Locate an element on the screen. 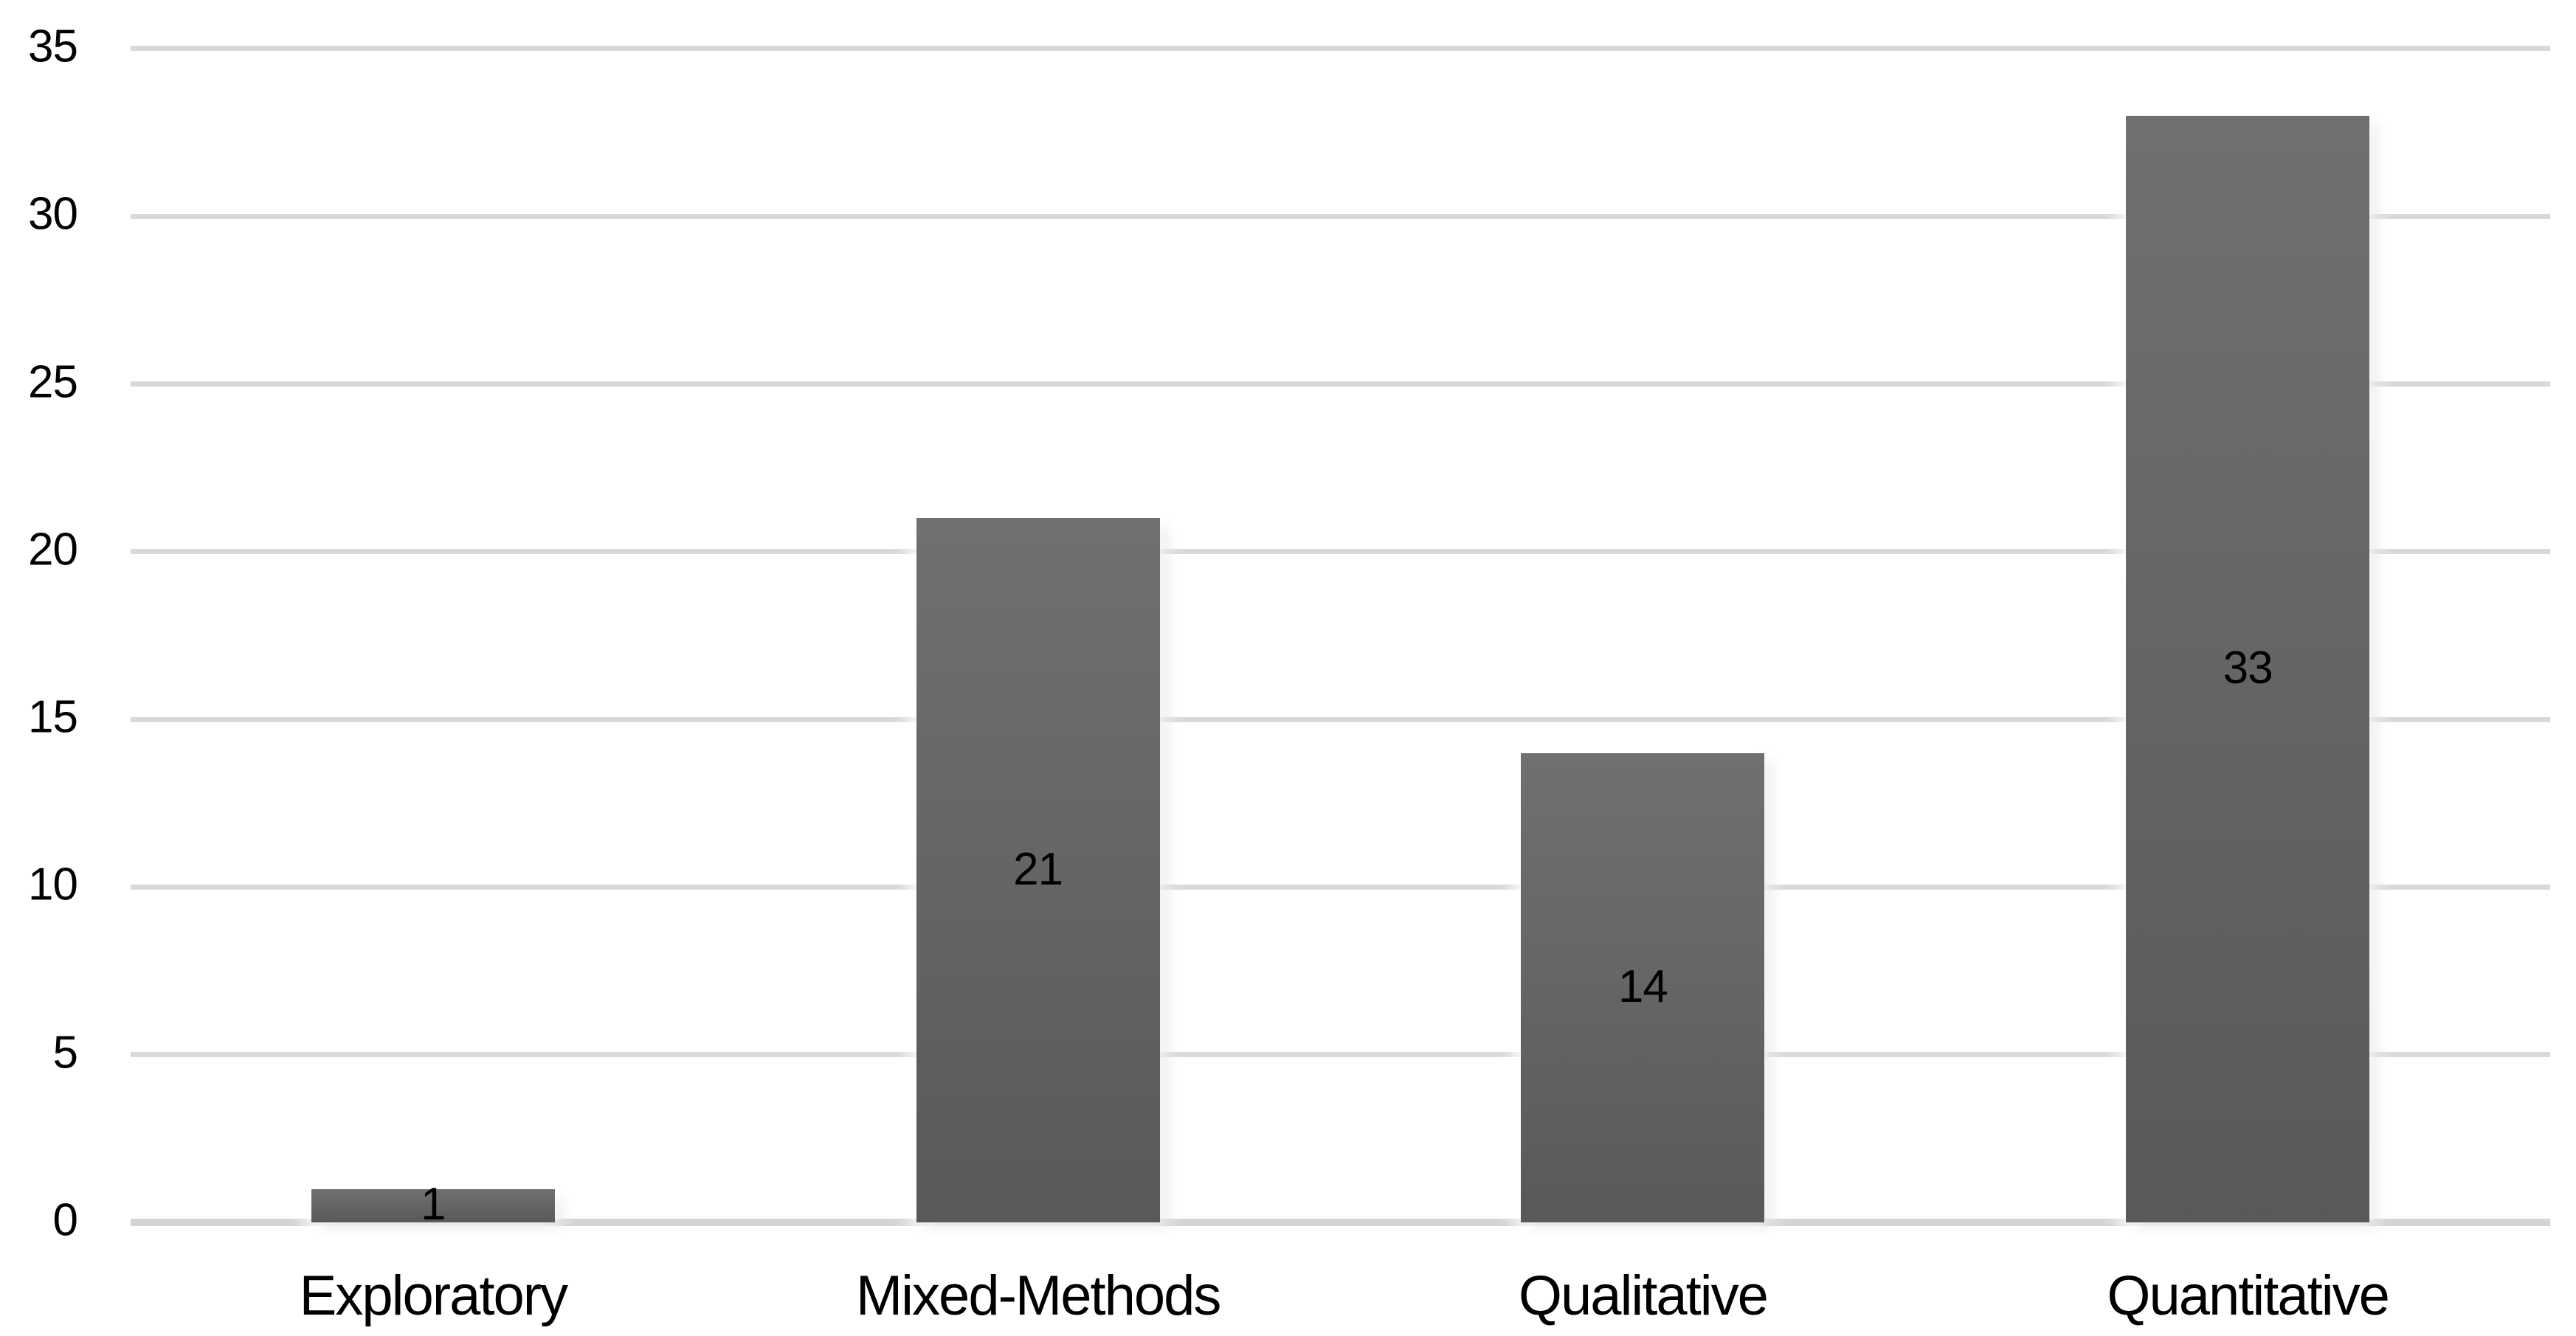  y-axis-tick-label-0: 0 is located at coordinates (65, 1220).